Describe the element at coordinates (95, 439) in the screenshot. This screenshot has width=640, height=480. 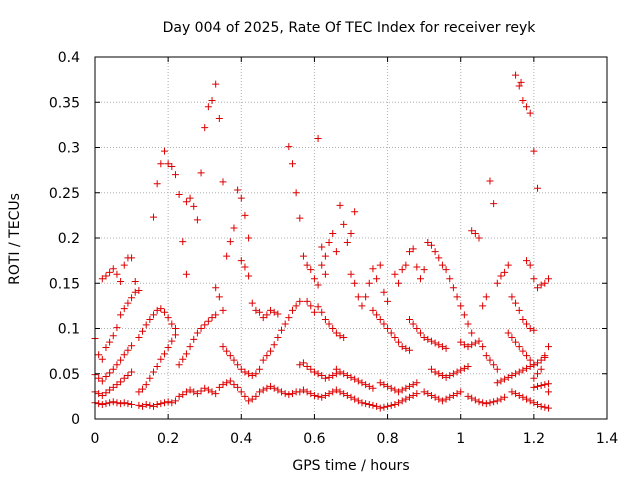
I see `x-tick-label: 0` at that location.